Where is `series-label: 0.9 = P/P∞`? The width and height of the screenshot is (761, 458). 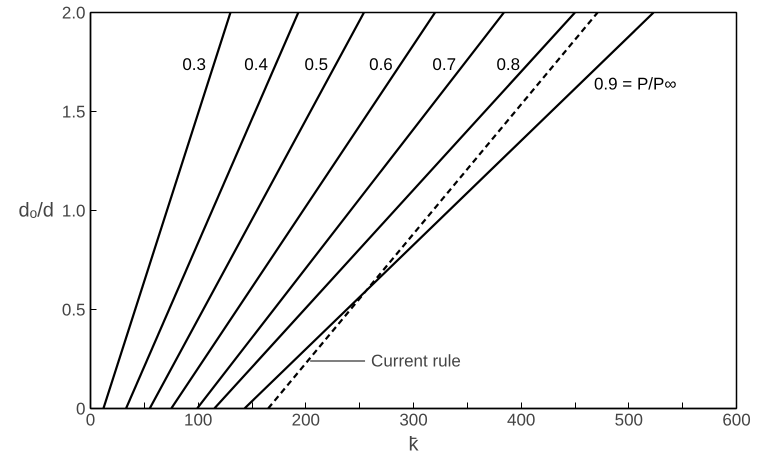
series-label: 0.9 = P/P∞ is located at coordinates (635, 84).